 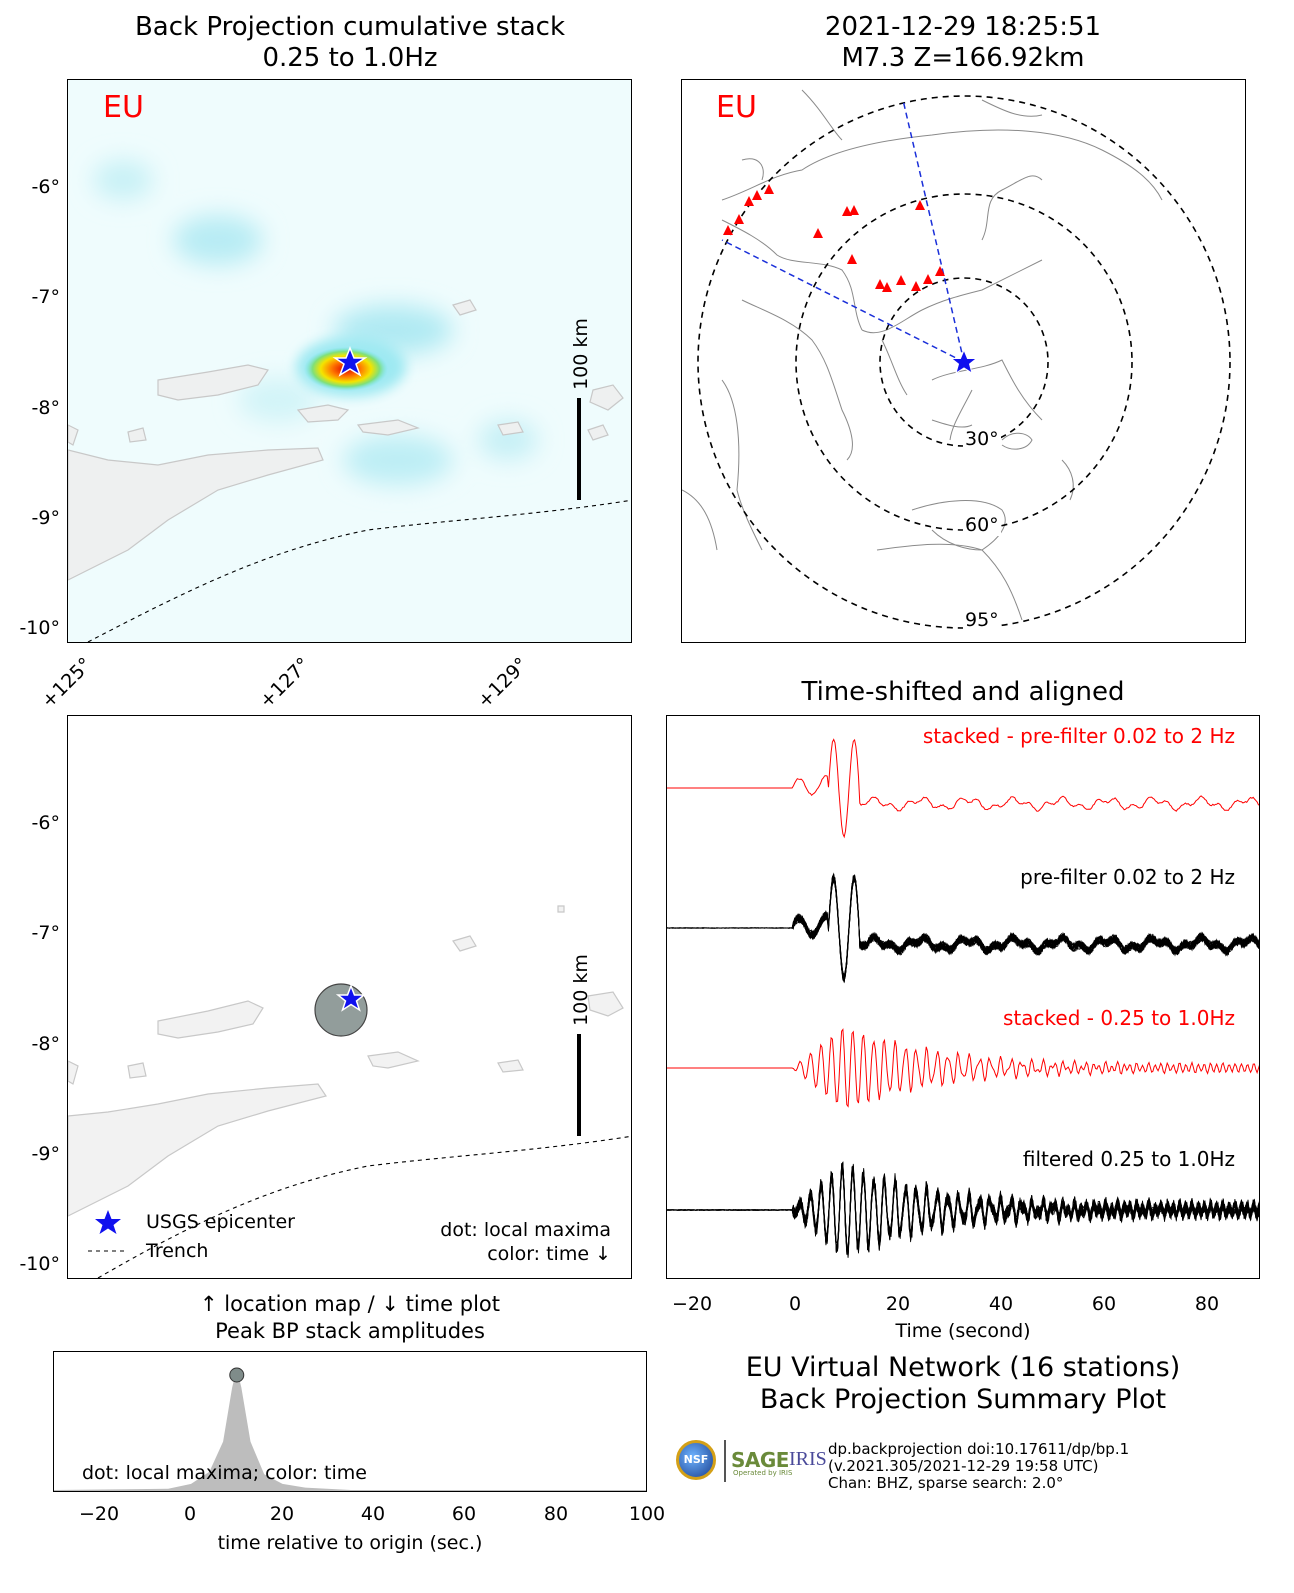 What do you see at coordinates (350, 1421) in the screenshot?
I see `peak-plot-panel: dot: local maxima; color: time` at bounding box center [350, 1421].